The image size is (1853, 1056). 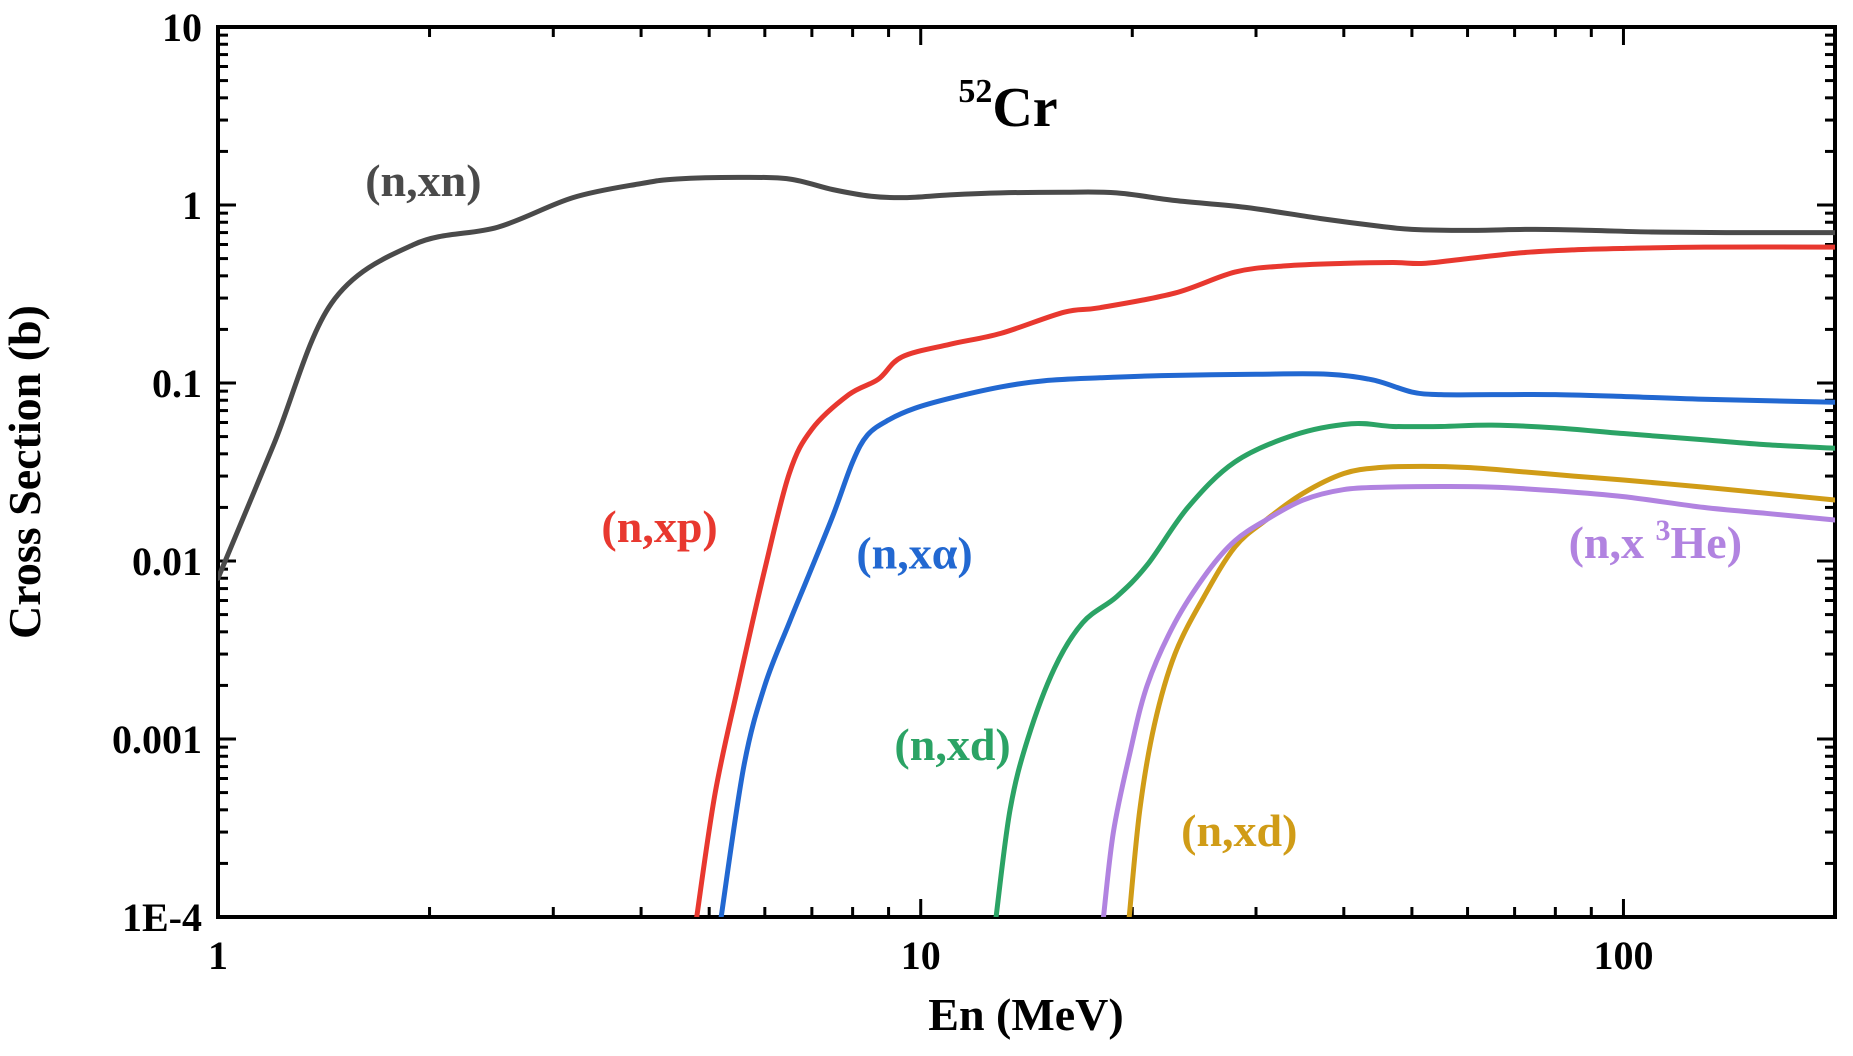 What do you see at coordinates (423, 180) in the screenshot?
I see `series-n-xn-label: (n,xn)` at bounding box center [423, 180].